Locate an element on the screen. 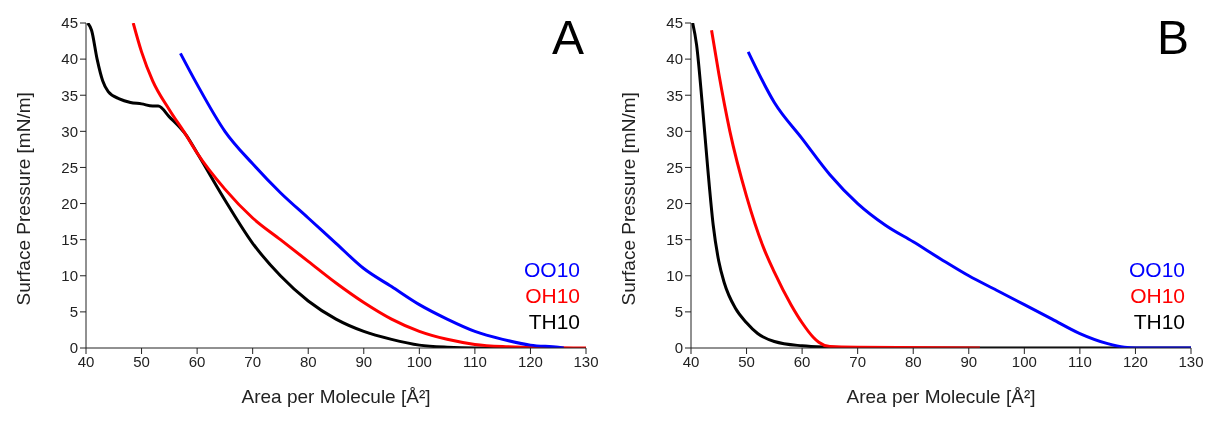 The width and height of the screenshot is (1213, 423). text: OH10 is located at coordinates (1157, 296).